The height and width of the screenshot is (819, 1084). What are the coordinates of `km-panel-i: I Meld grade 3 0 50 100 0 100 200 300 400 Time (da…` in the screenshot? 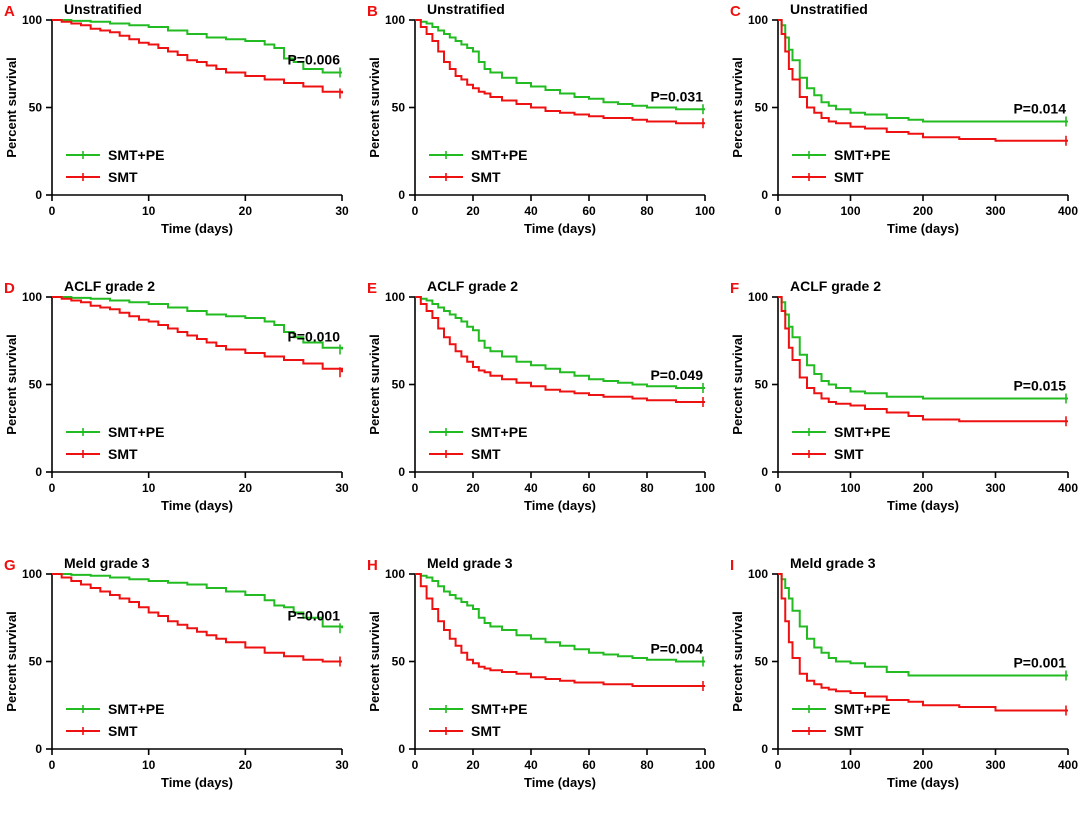 It's located at (905, 686).